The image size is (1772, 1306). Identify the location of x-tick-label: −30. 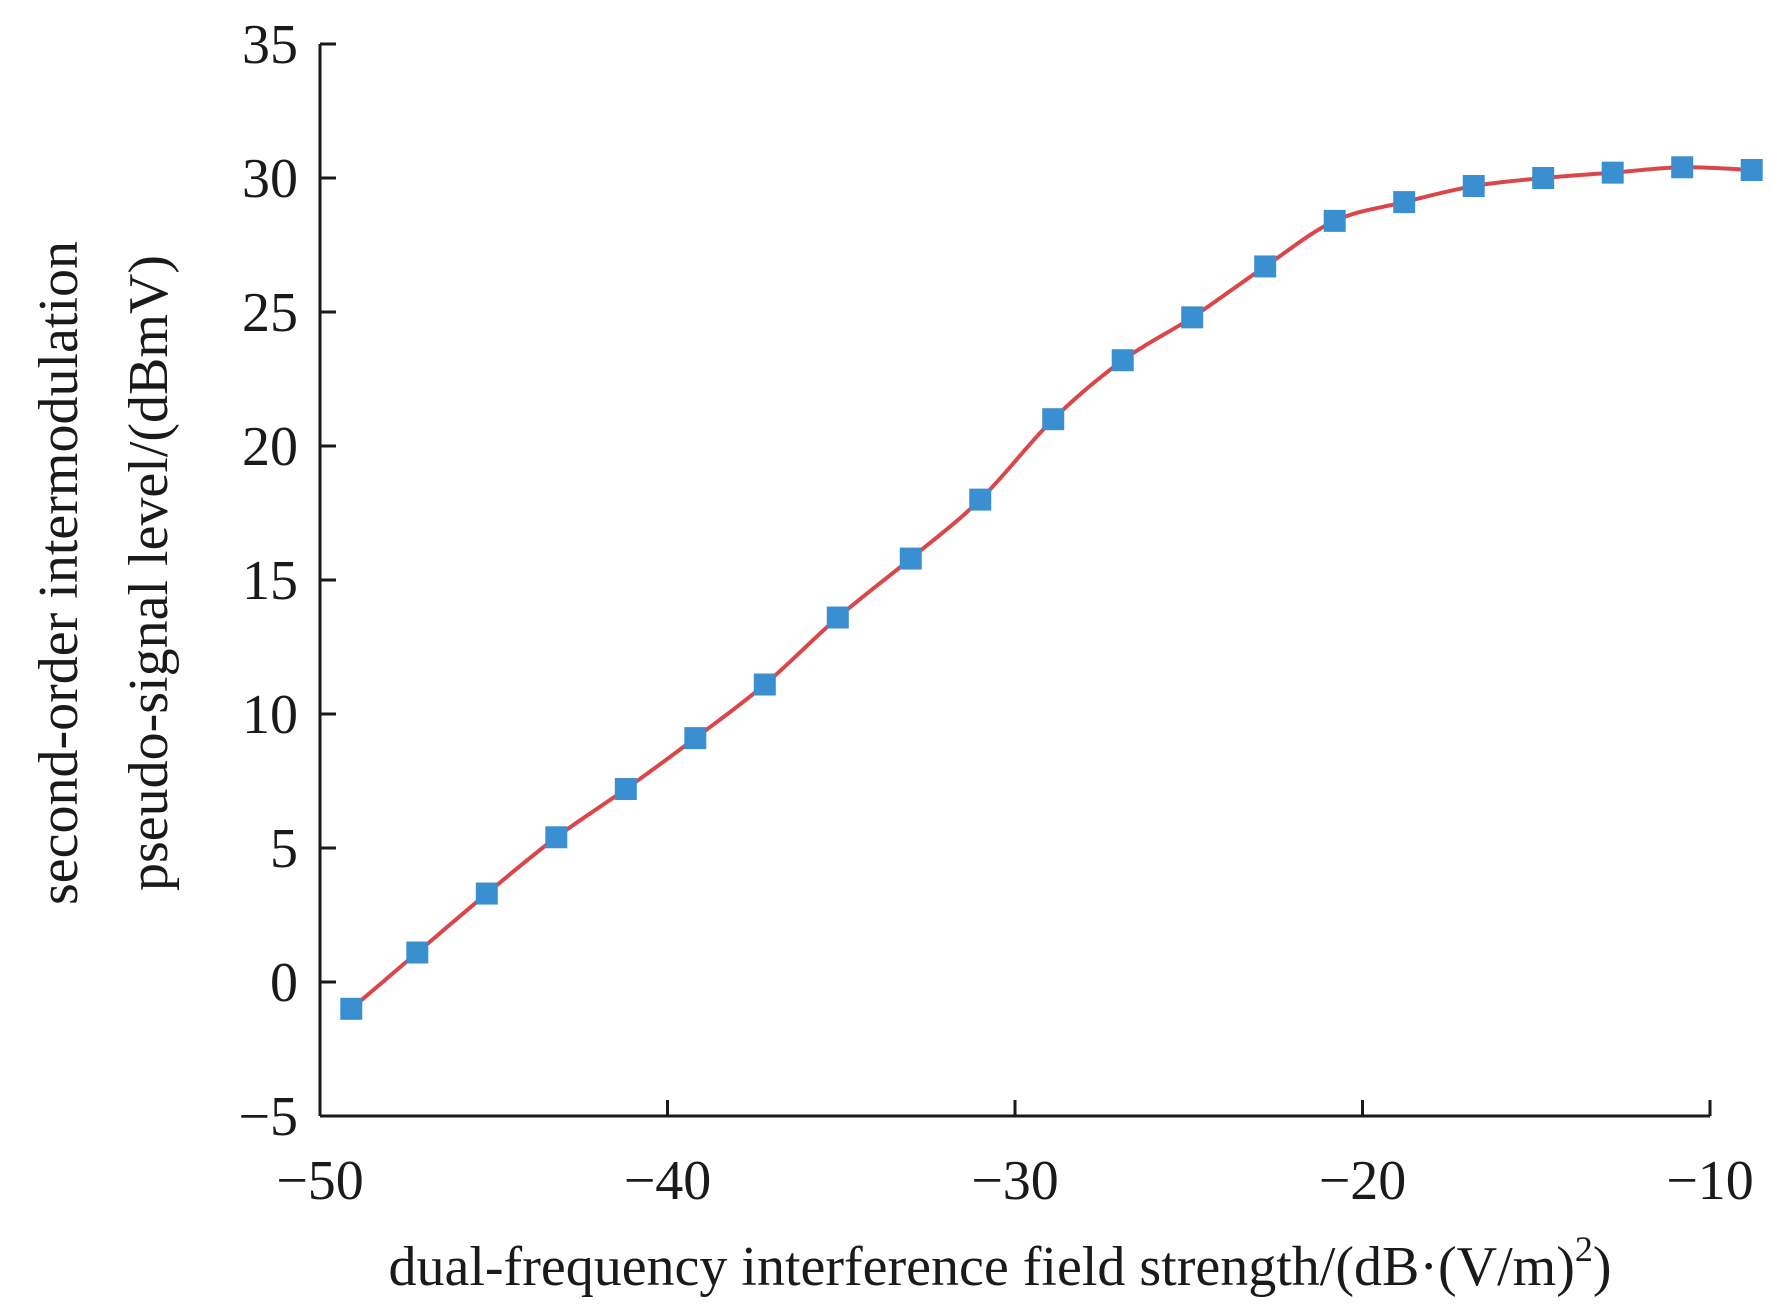
(1015, 1181).